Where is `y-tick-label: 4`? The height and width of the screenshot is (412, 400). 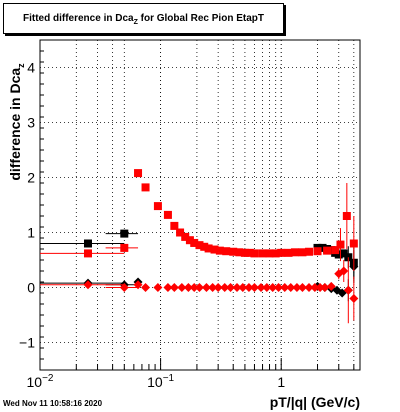
y-tick-label: 4 is located at coordinates (31, 68).